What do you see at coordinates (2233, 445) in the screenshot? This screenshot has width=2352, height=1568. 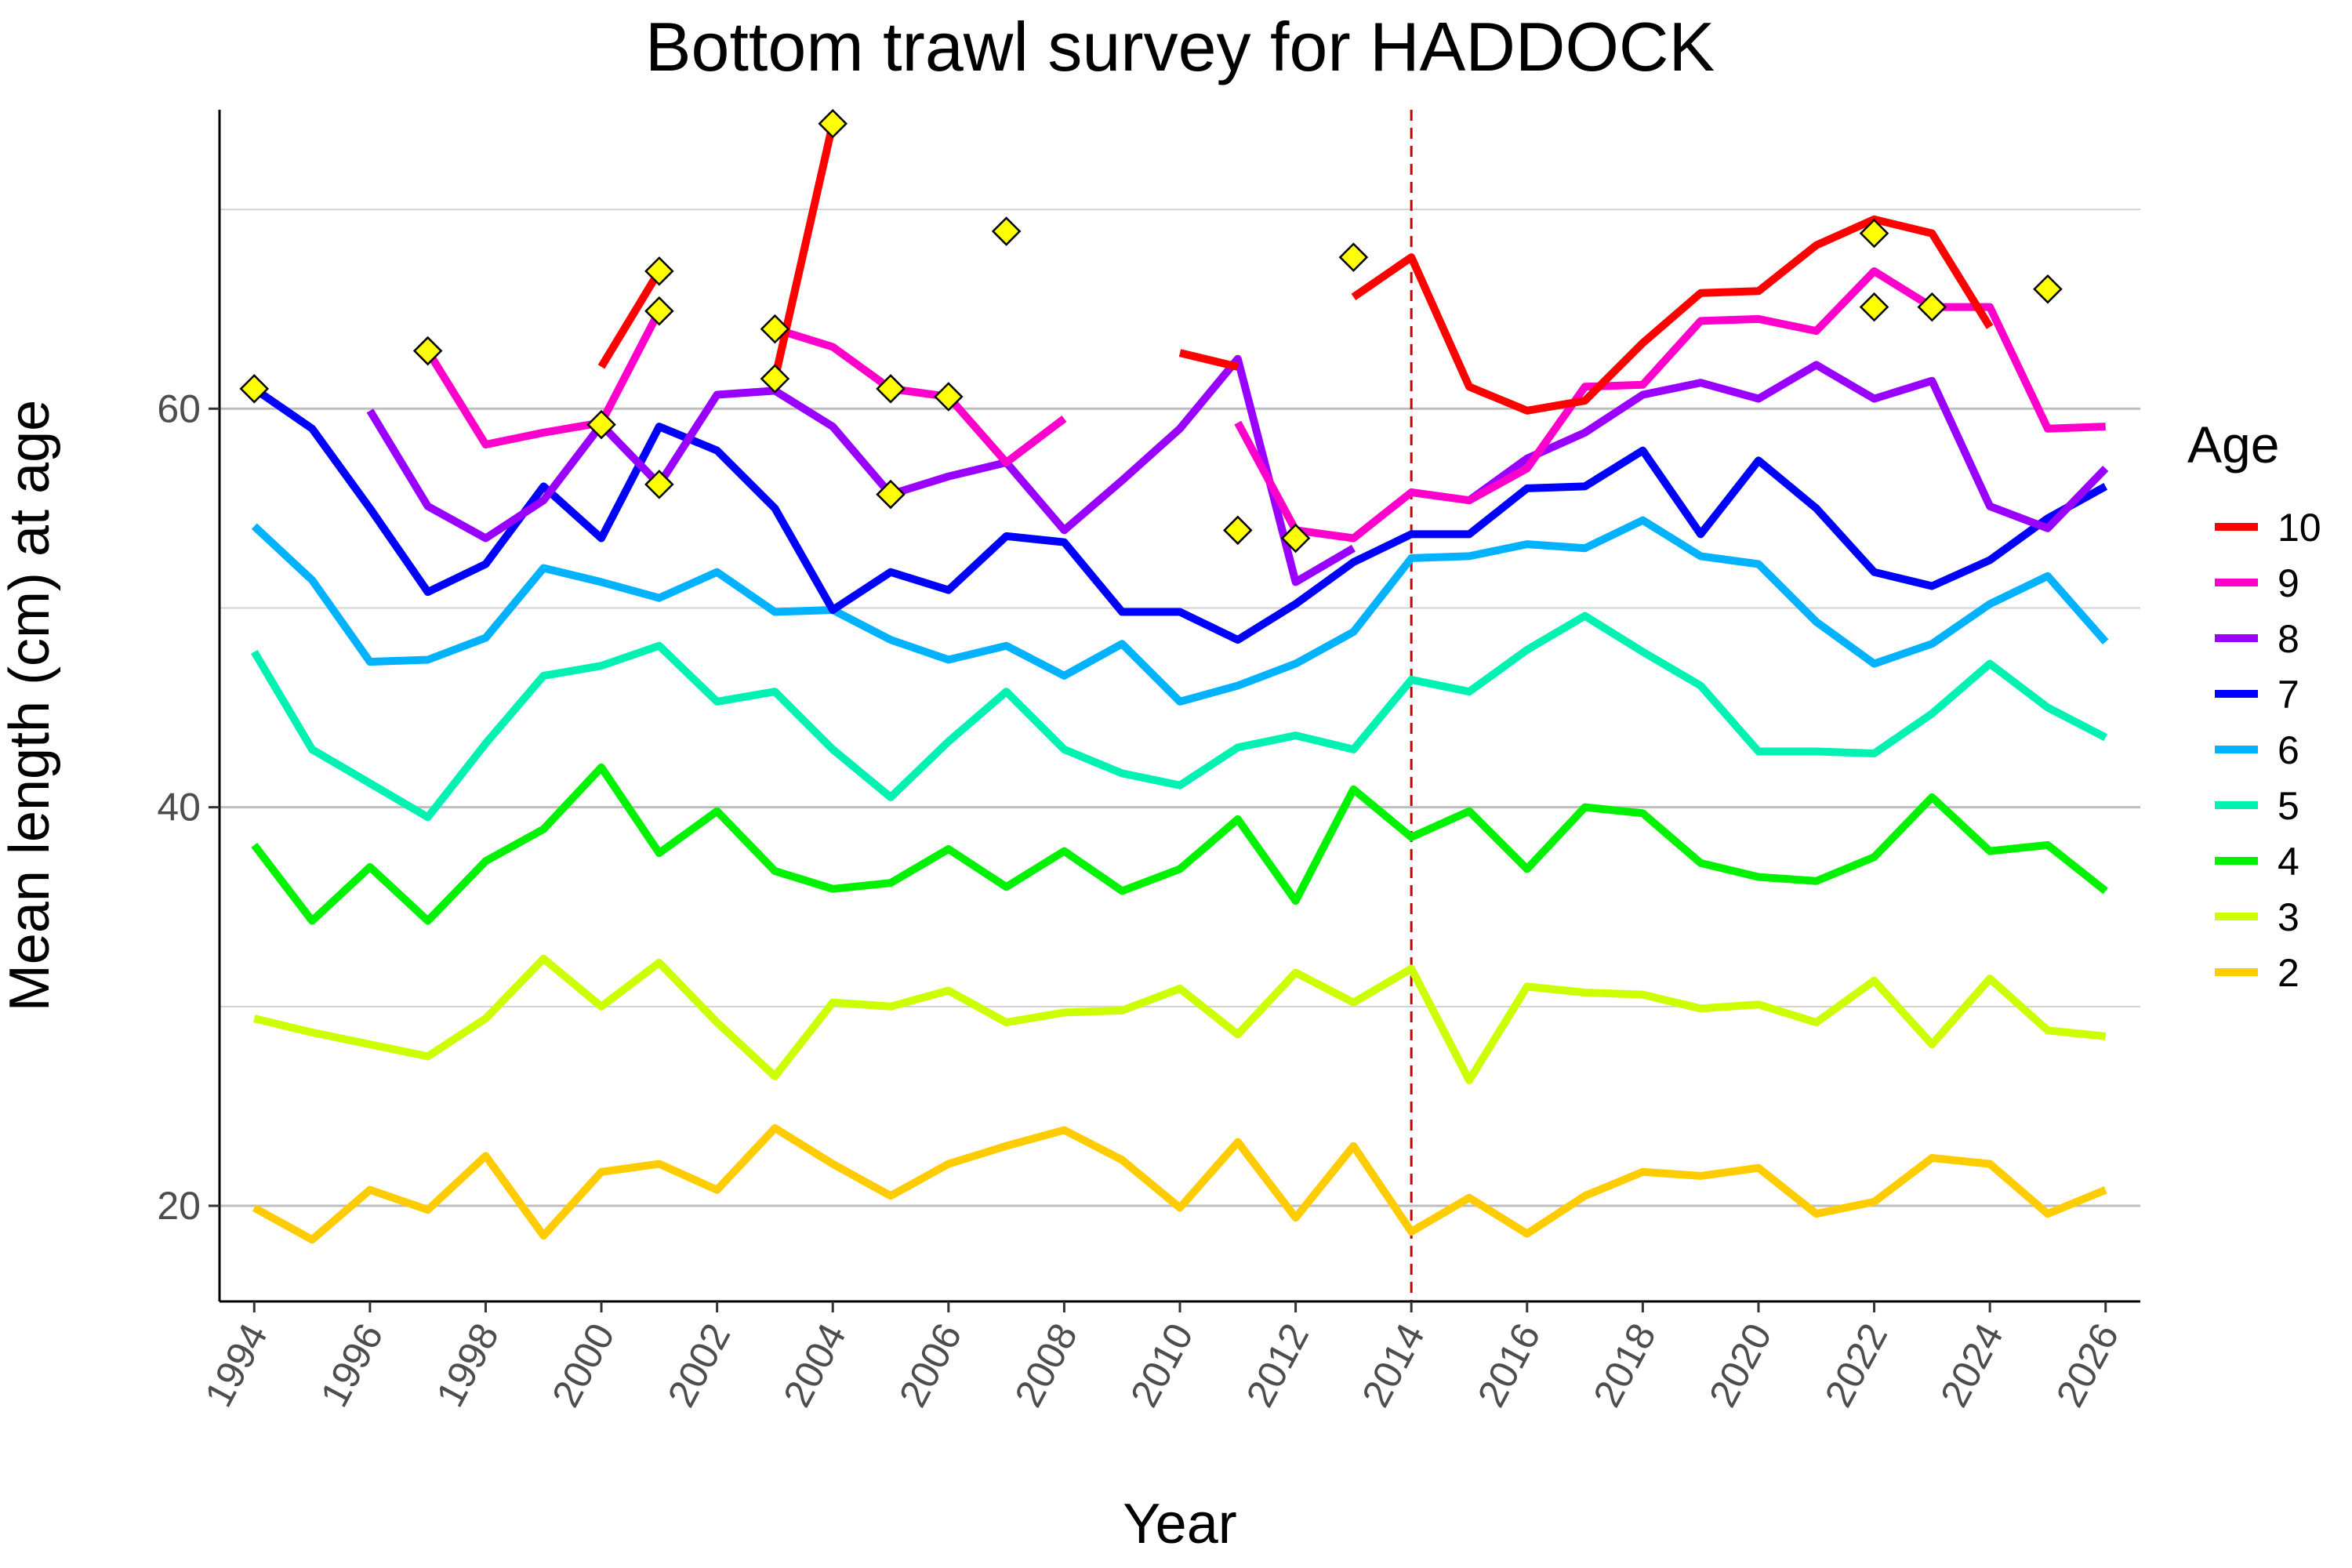 I see `legend-title: Age` at bounding box center [2233, 445].